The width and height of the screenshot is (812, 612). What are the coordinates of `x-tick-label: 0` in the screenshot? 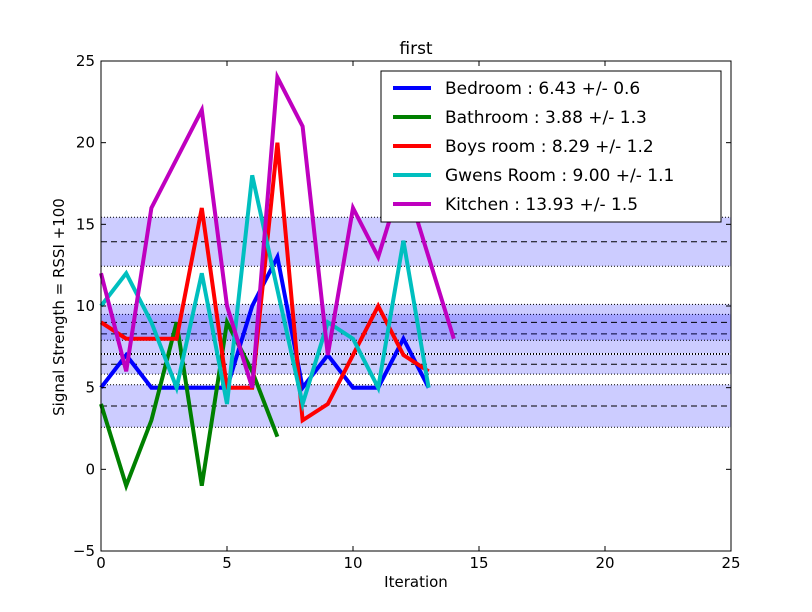 It's located at (101, 563).